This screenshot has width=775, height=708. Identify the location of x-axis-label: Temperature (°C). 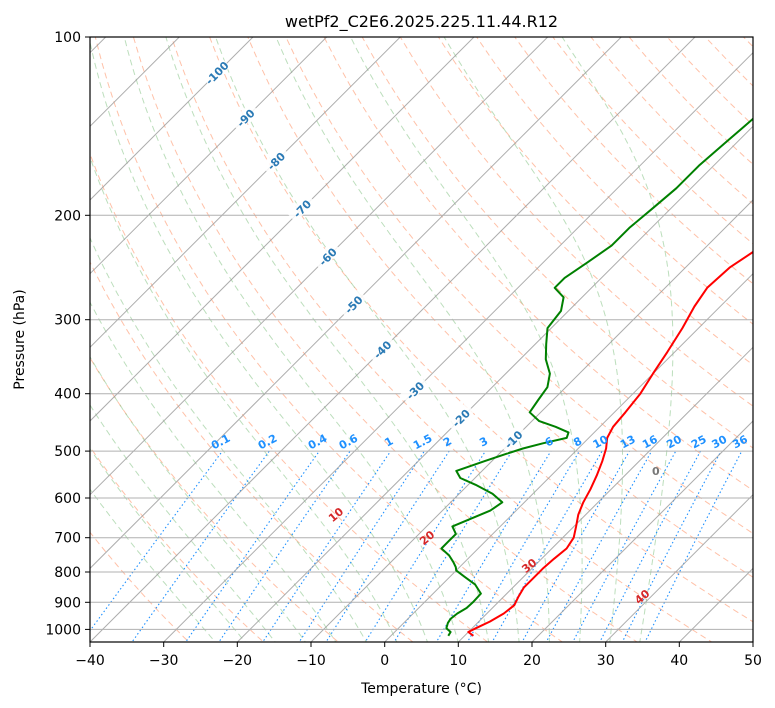
(421, 689).